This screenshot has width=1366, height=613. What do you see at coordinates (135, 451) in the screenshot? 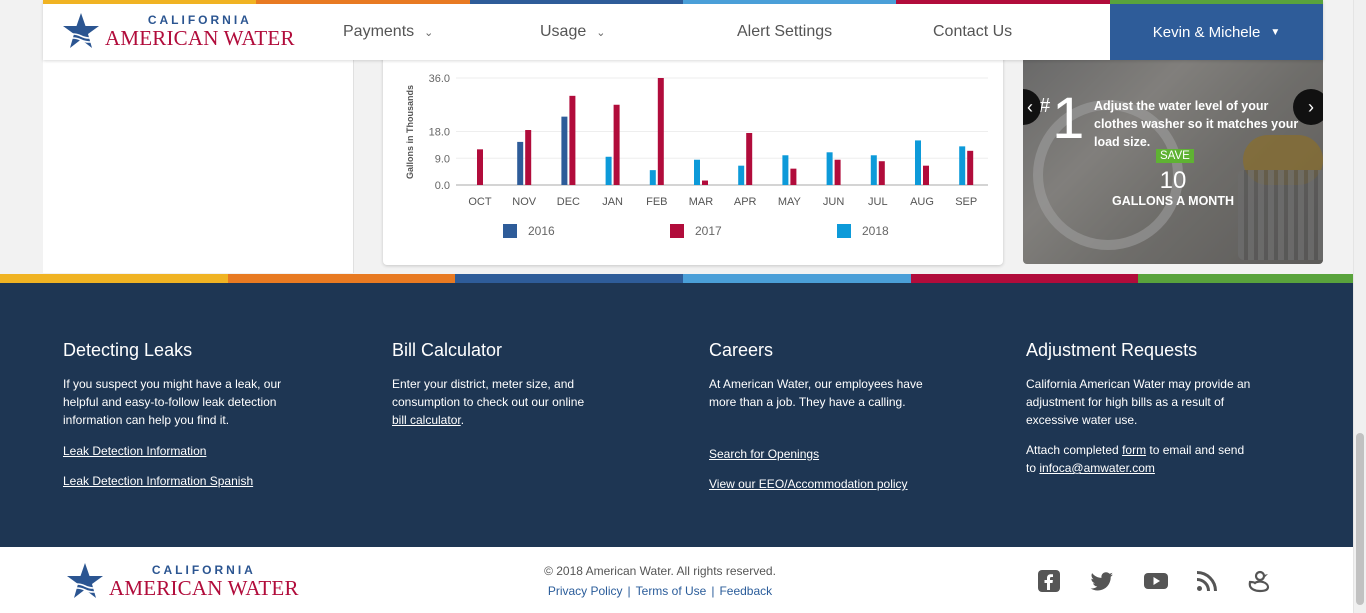
I see `leak-detection-link: Leak Detection Information` at bounding box center [135, 451].